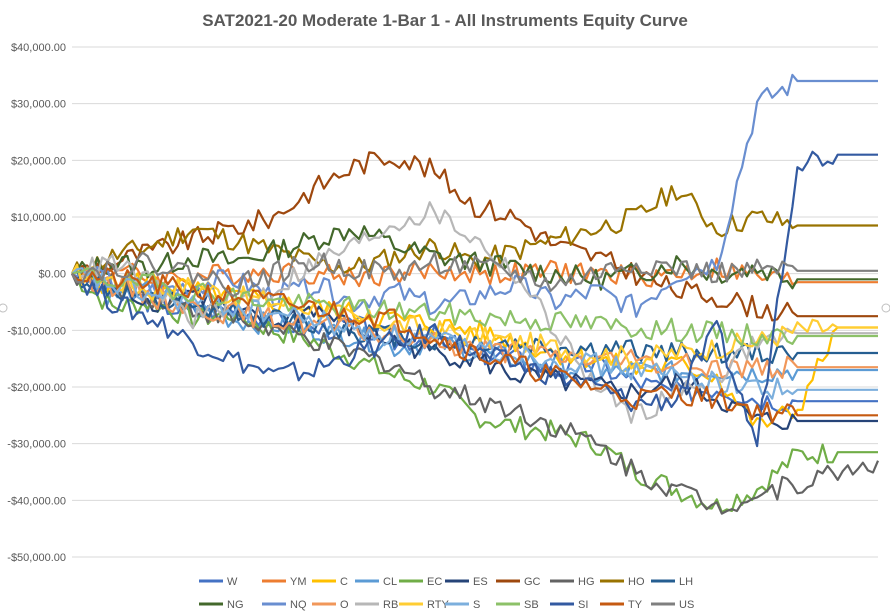 This screenshot has width=890, height=616. What do you see at coordinates (572, 582) in the screenshot?
I see `legend-item-hg: HG` at bounding box center [572, 582].